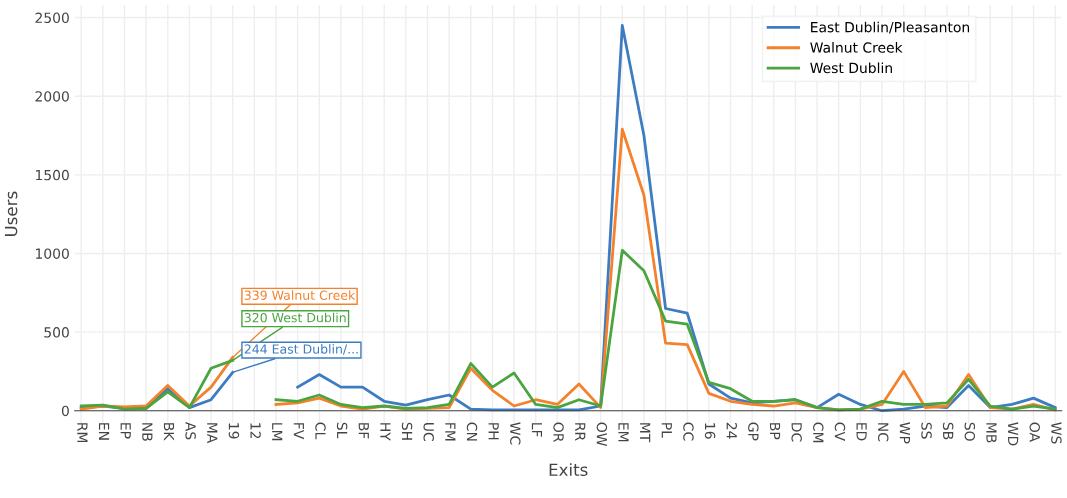 This screenshot has height=498, width=1067. Describe the element at coordinates (1056, 433) in the screenshot. I see `x-tick-label: WS` at that location.